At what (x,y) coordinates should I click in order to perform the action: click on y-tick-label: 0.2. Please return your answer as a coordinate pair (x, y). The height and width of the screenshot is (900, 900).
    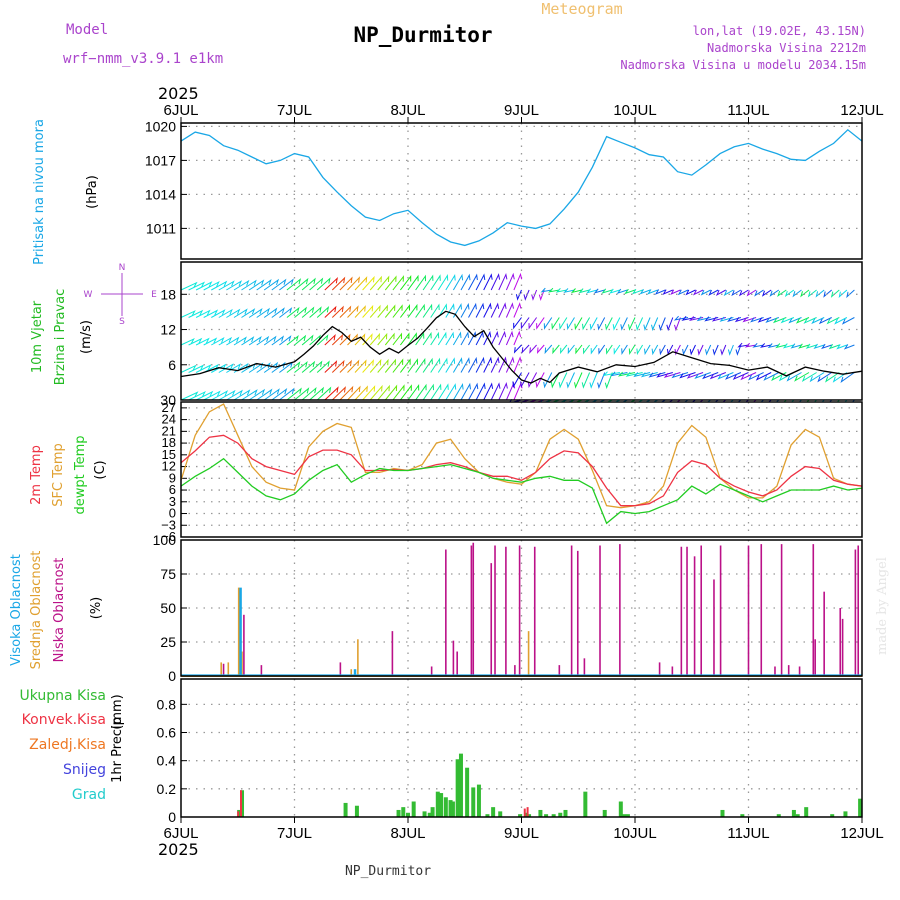
    Looking at the image, I should click on (167, 789).